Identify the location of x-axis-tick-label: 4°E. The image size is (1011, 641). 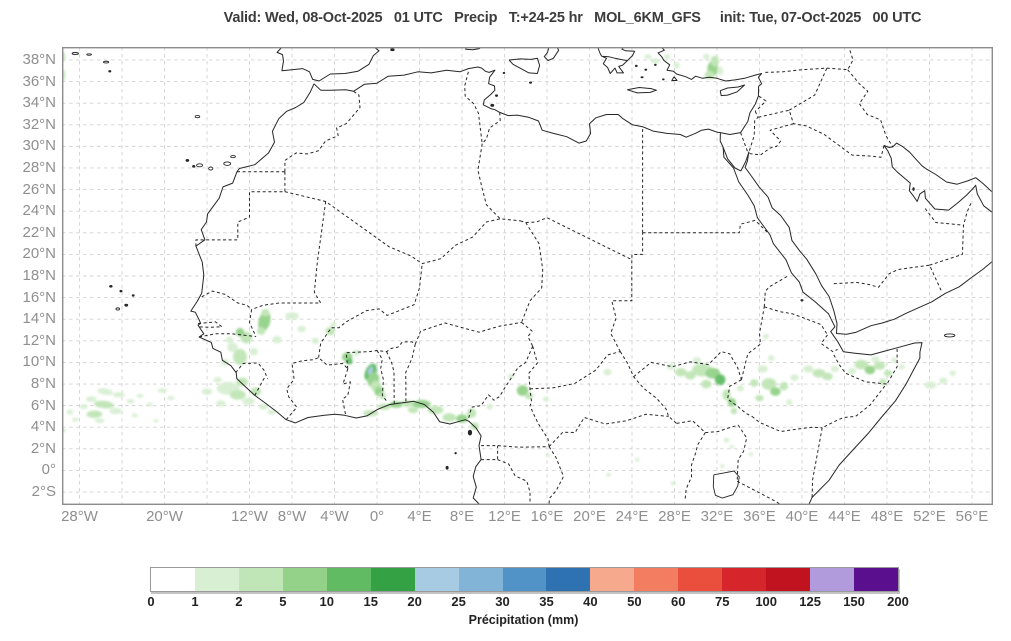
(419, 516).